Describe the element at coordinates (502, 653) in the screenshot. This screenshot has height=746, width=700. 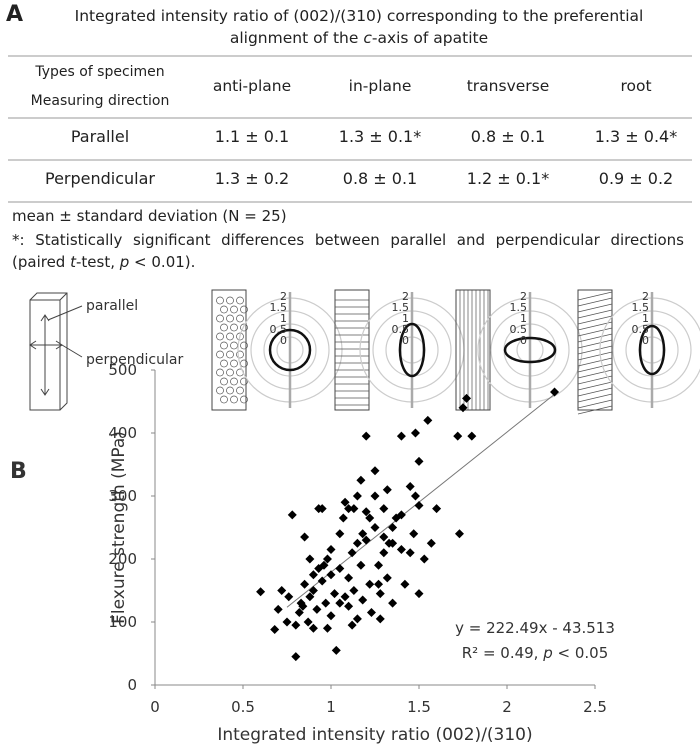
I see `annotation-part: R² = 0.49,` at that location.